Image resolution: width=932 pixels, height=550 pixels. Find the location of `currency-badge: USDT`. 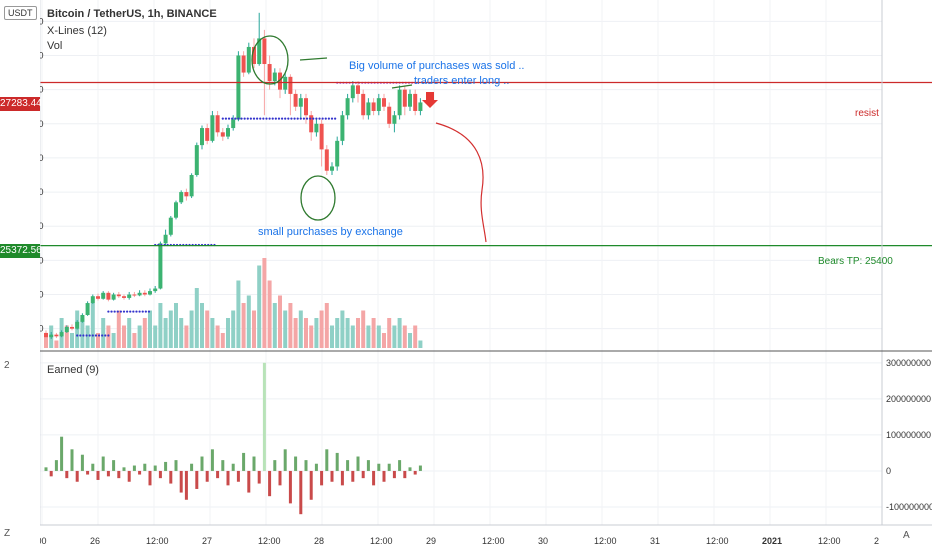

currency-badge: USDT is located at coordinates (20, 13).